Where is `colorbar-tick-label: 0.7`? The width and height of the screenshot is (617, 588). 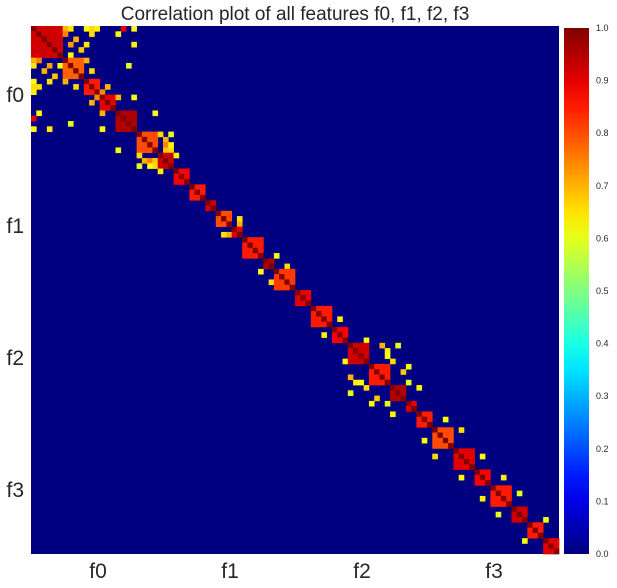
colorbar-tick-label: 0.7 is located at coordinates (602, 186).